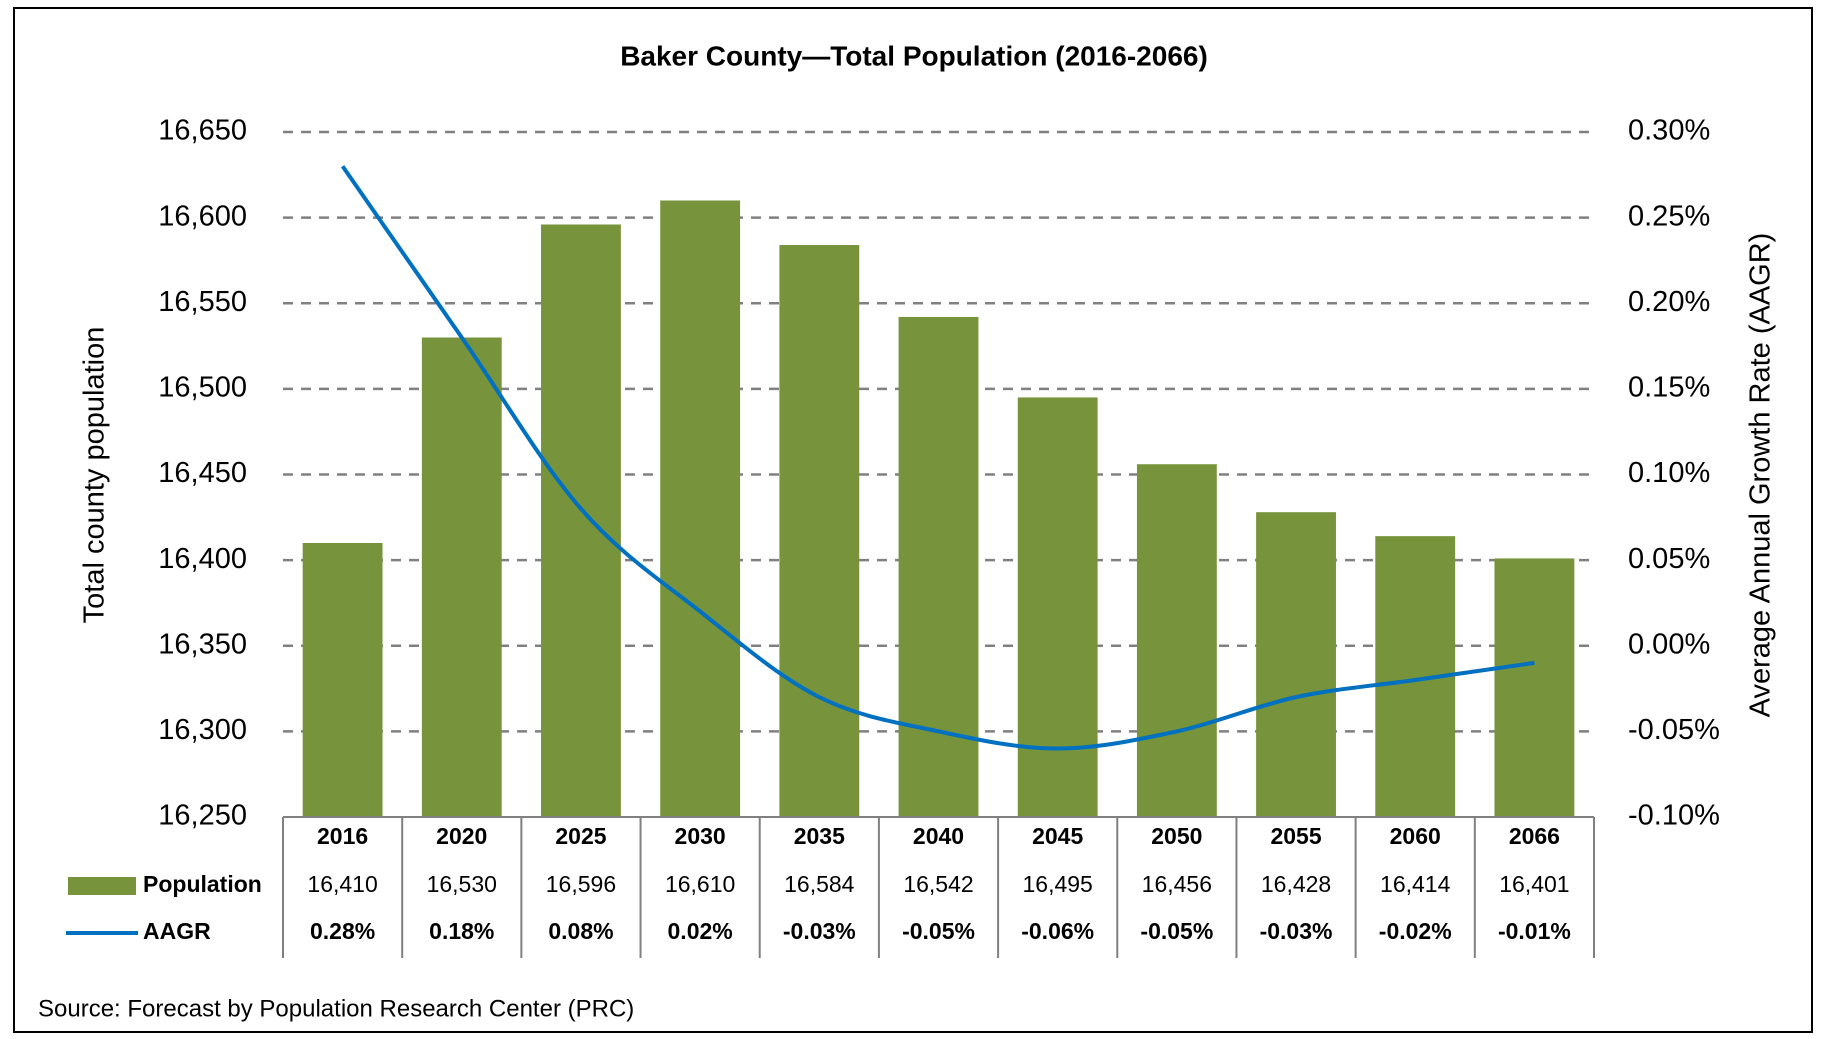  Describe the element at coordinates (819, 884) in the screenshot. I see `data-label: 16,584` at that location.